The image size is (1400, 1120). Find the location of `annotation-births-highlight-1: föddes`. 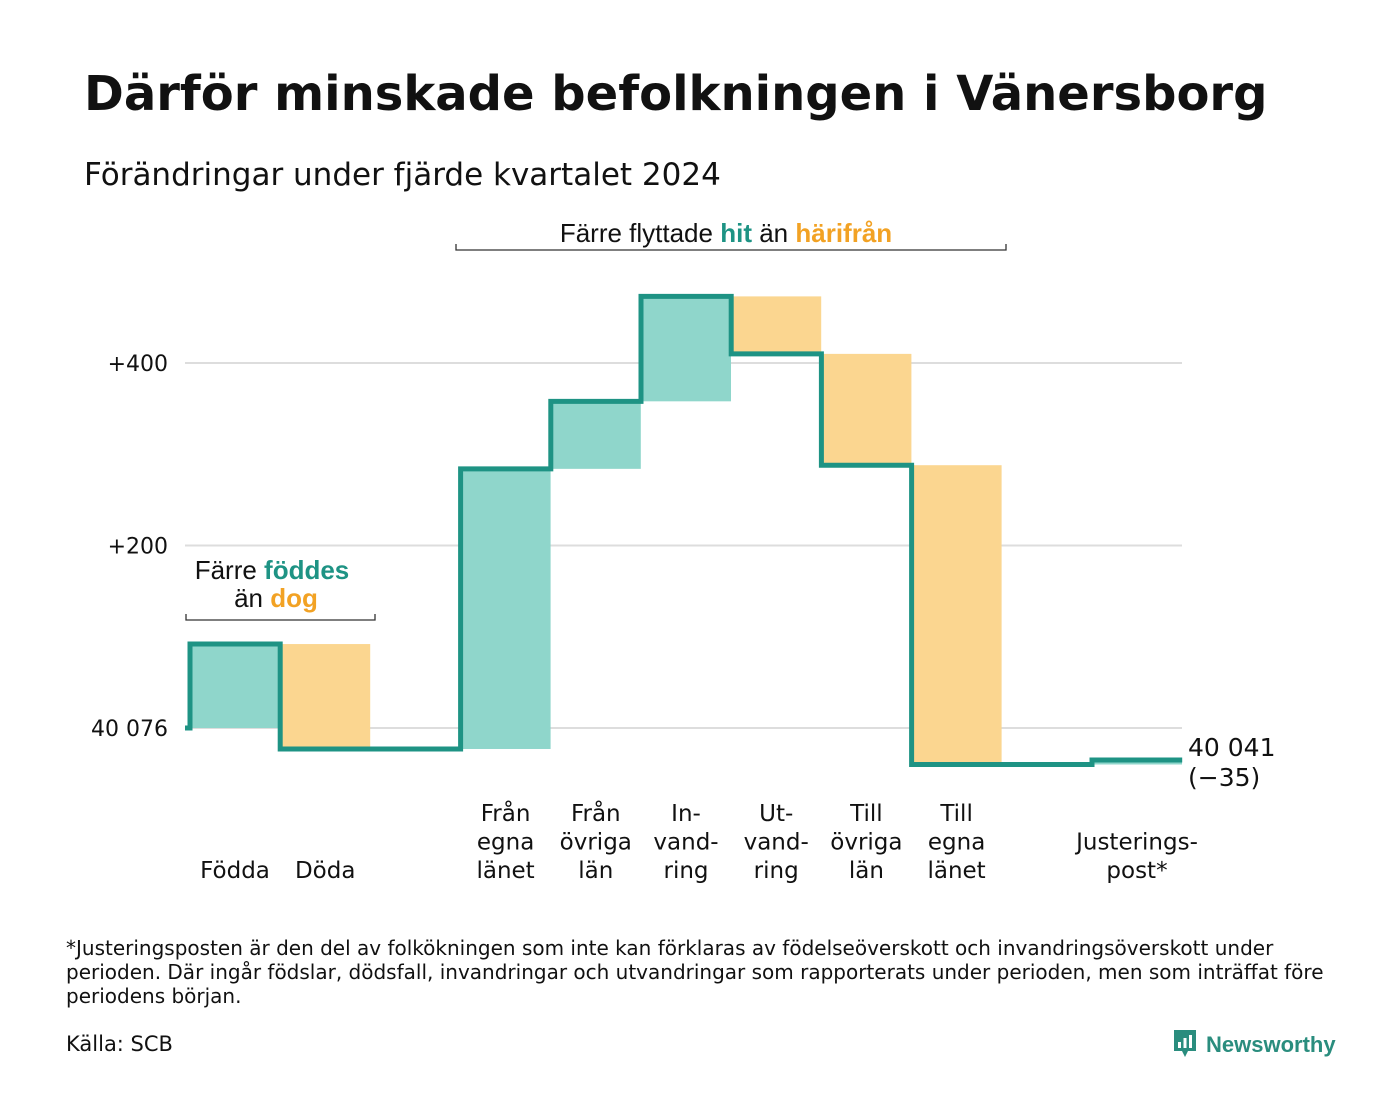

annotation-births-highlight-1: föddes is located at coordinates (306, 570).